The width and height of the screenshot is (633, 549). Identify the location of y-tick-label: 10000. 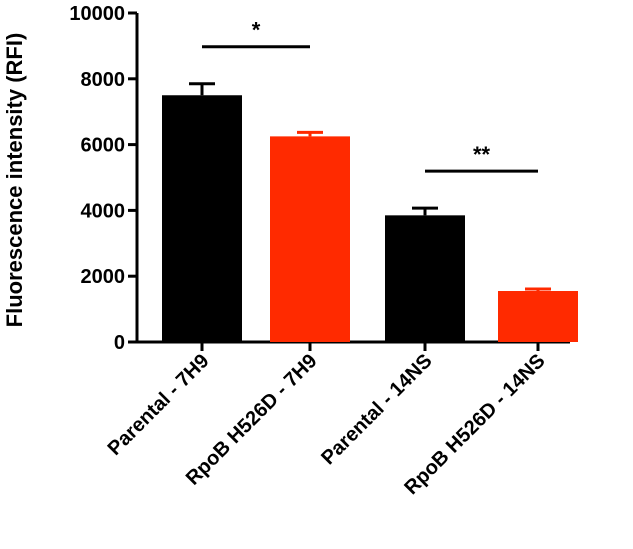
(97, 14).